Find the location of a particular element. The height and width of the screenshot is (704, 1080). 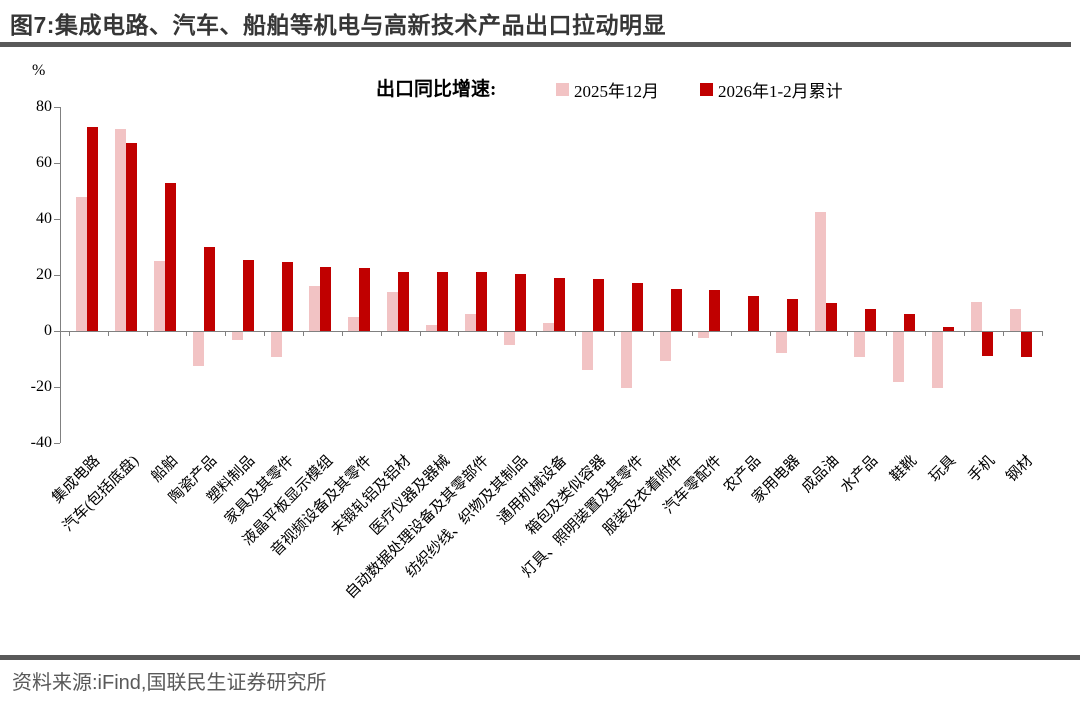

x-axis-zero-line is located at coordinates (551, 332).